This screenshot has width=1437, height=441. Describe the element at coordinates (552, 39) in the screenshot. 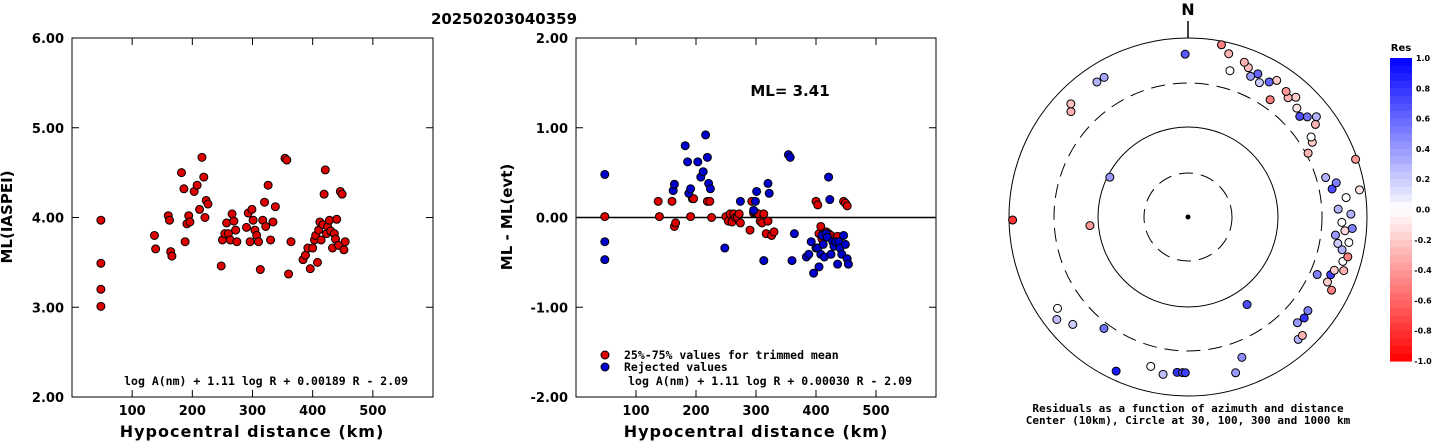

I see `y-tick-label: 2.00` at that location.